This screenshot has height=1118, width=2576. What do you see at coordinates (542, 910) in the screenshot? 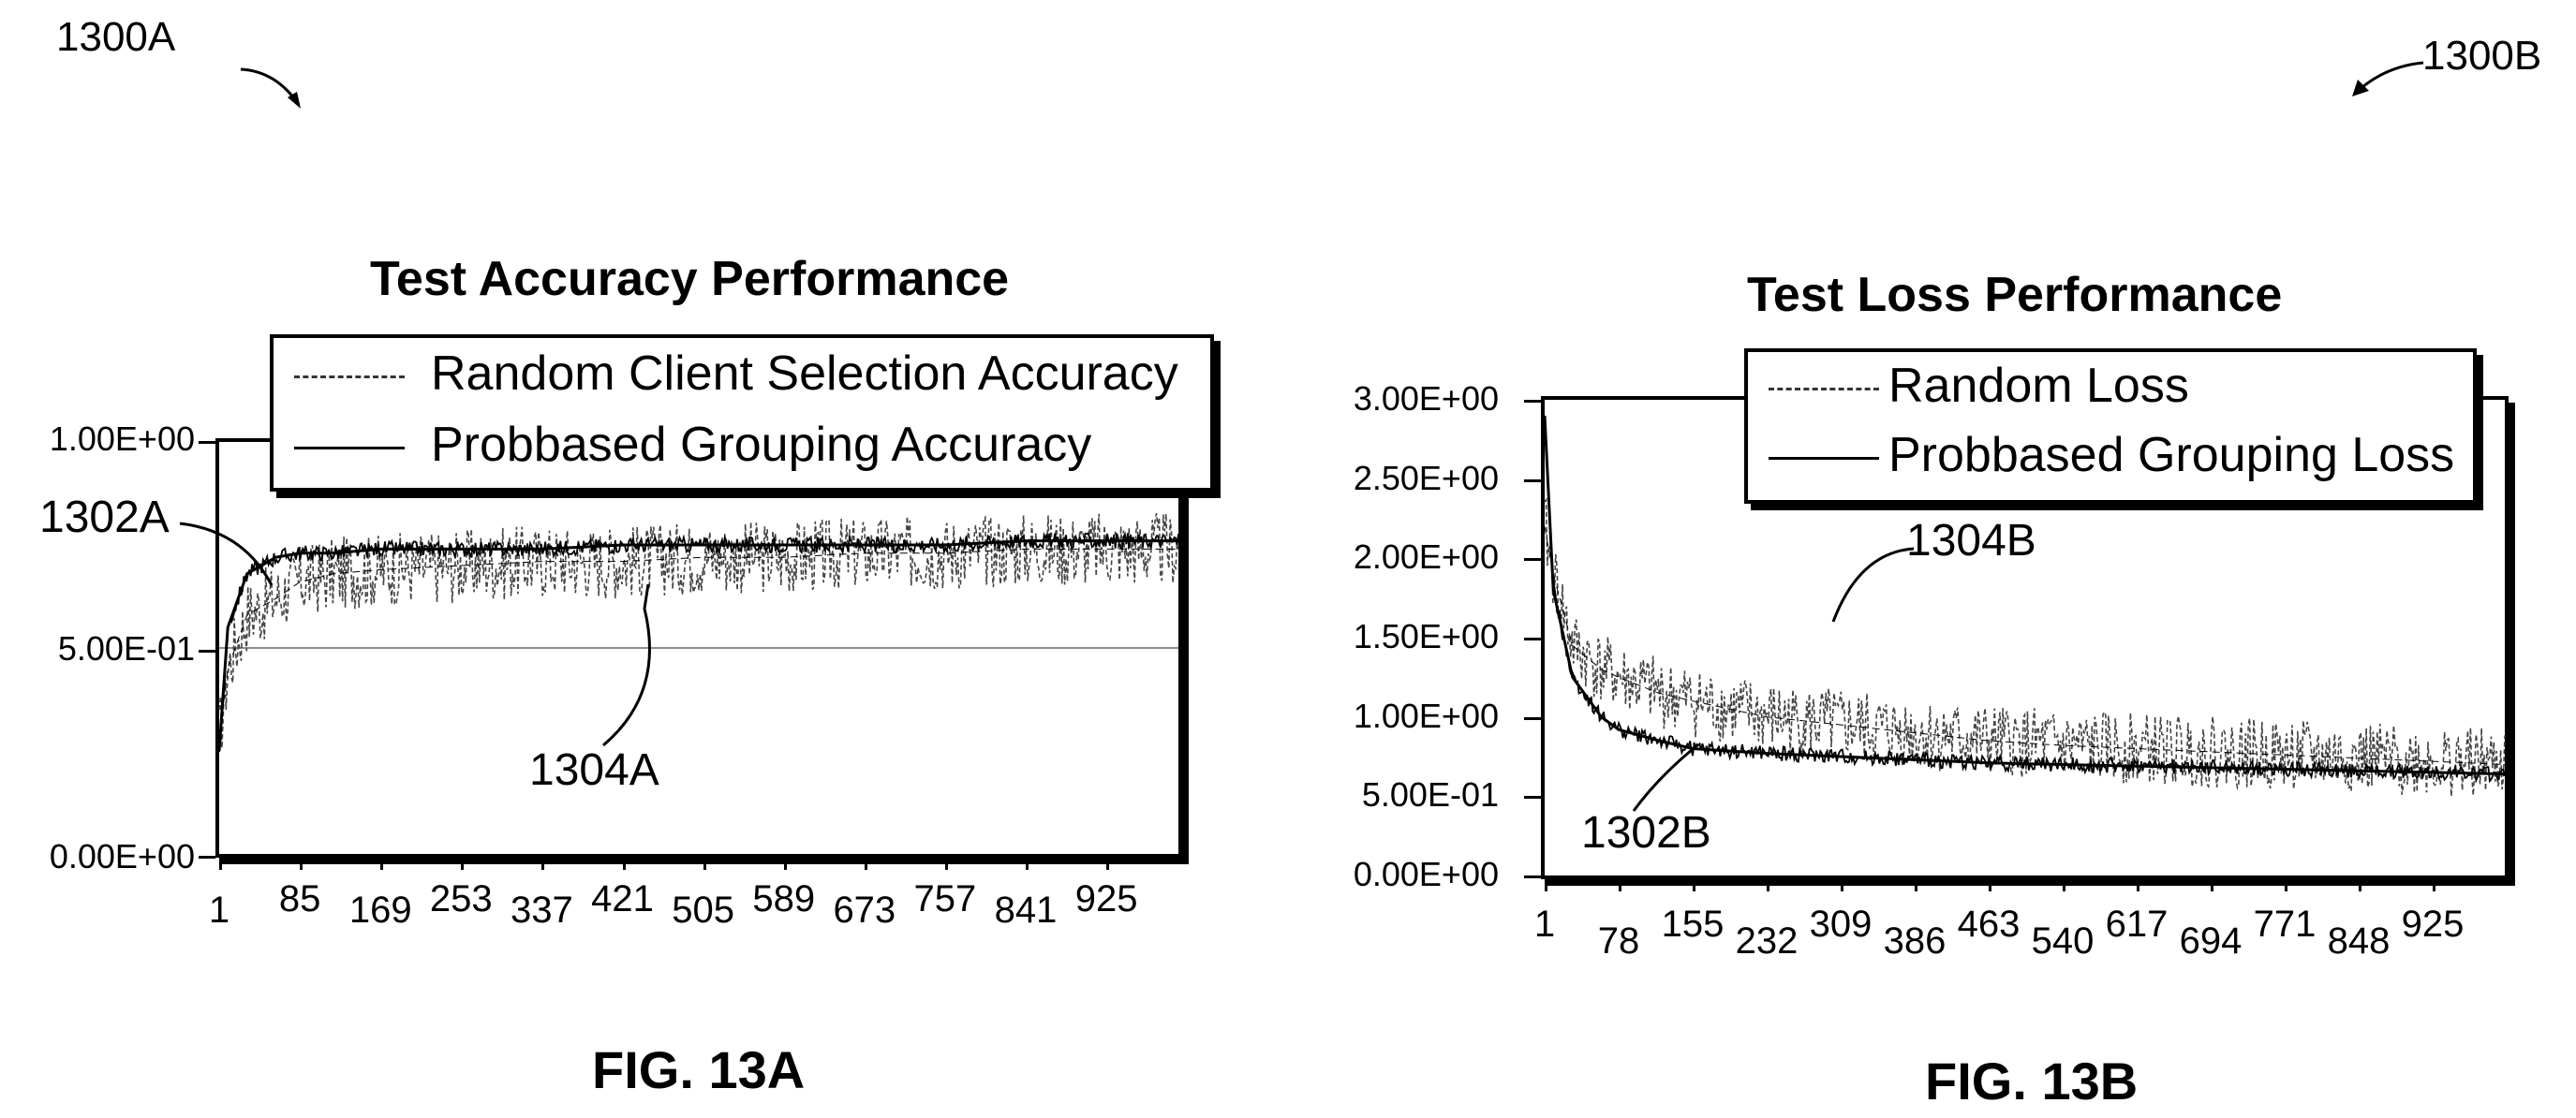
I see `chart-a-x-tick-label: 337` at bounding box center [542, 910].